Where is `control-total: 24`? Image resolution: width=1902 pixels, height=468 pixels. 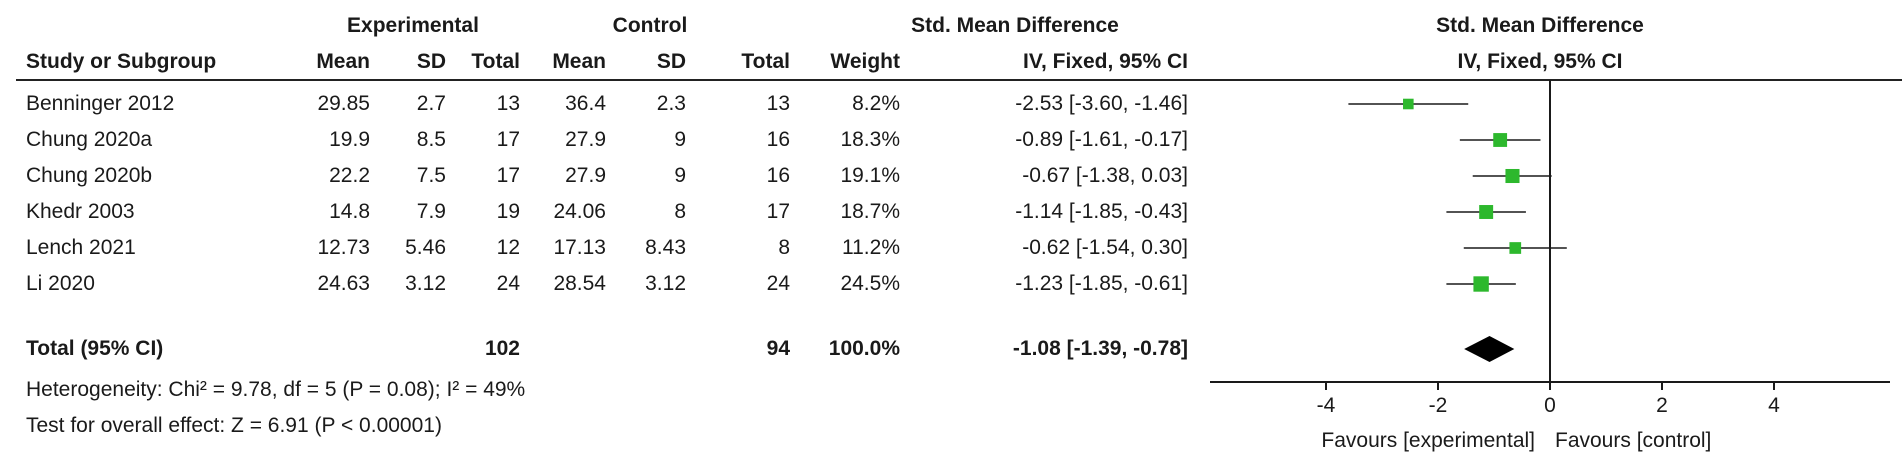
control-total: 24 is located at coordinates (778, 283).